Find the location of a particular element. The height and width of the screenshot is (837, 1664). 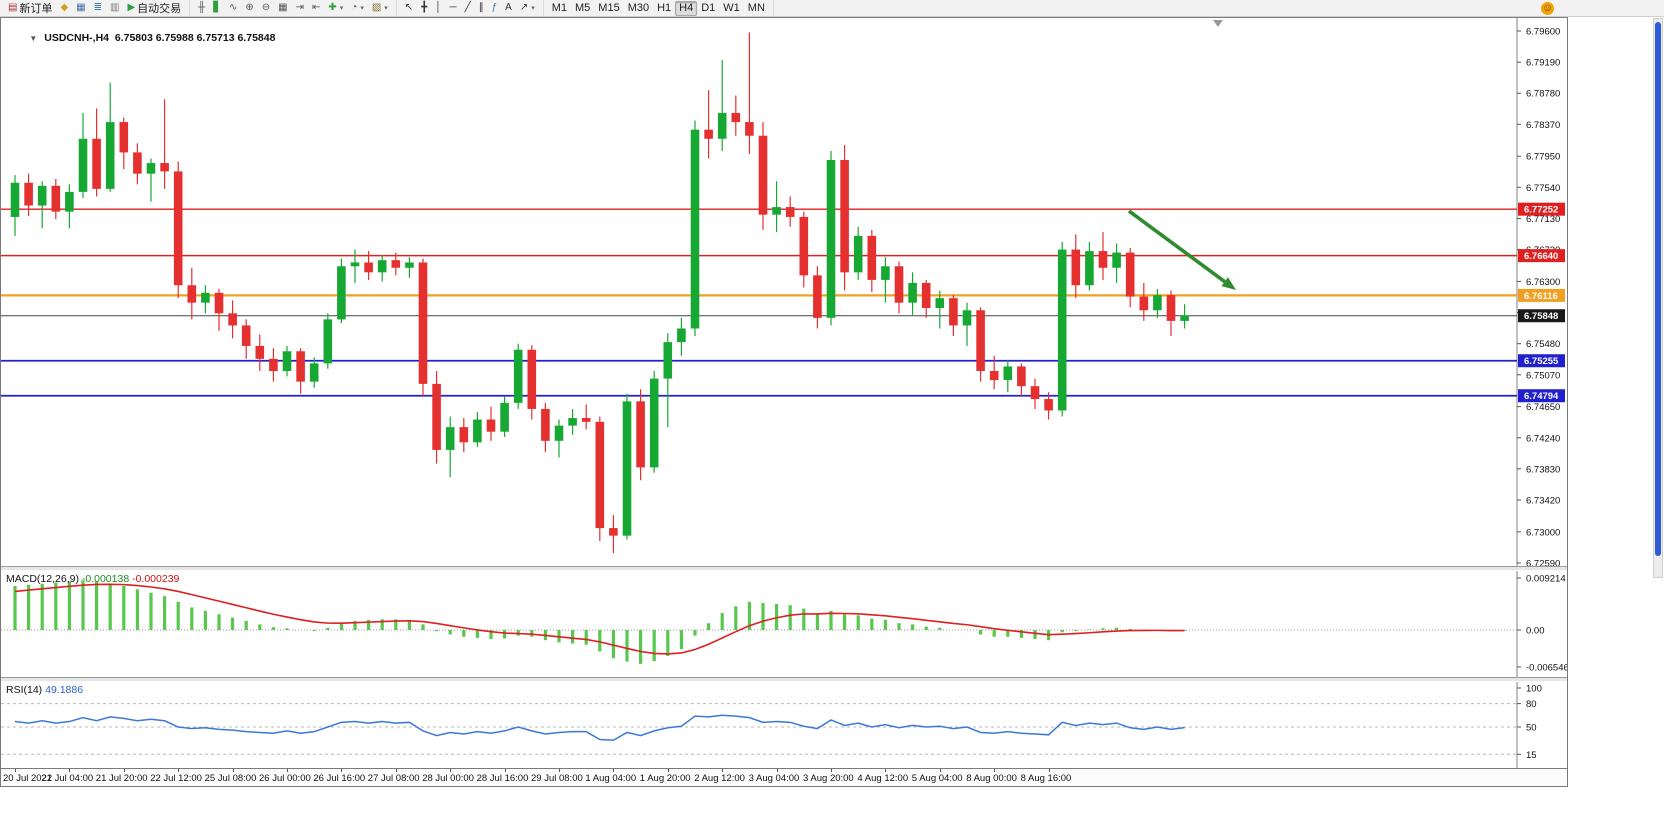

rsi-plot: 100 80 50 15 is located at coordinates (784, 725).